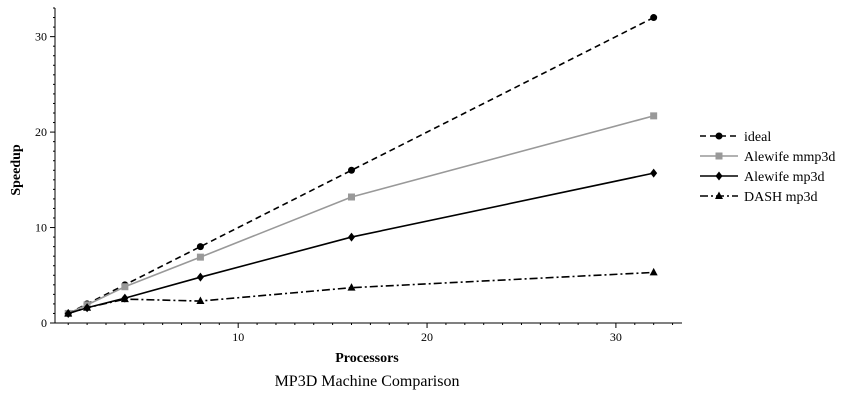 This screenshot has height=394, width=857. I want to click on series-dash-mp3d, so click(361, 292).